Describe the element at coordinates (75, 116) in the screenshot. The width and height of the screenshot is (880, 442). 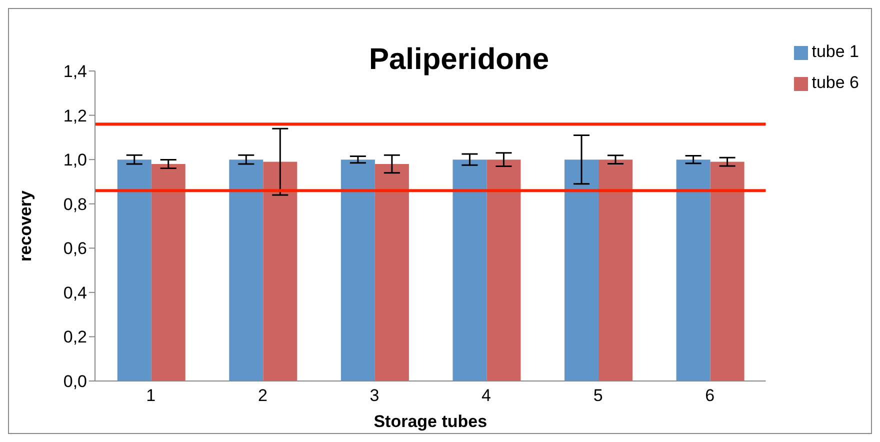
I see `y-tick-label: 1,2` at that location.